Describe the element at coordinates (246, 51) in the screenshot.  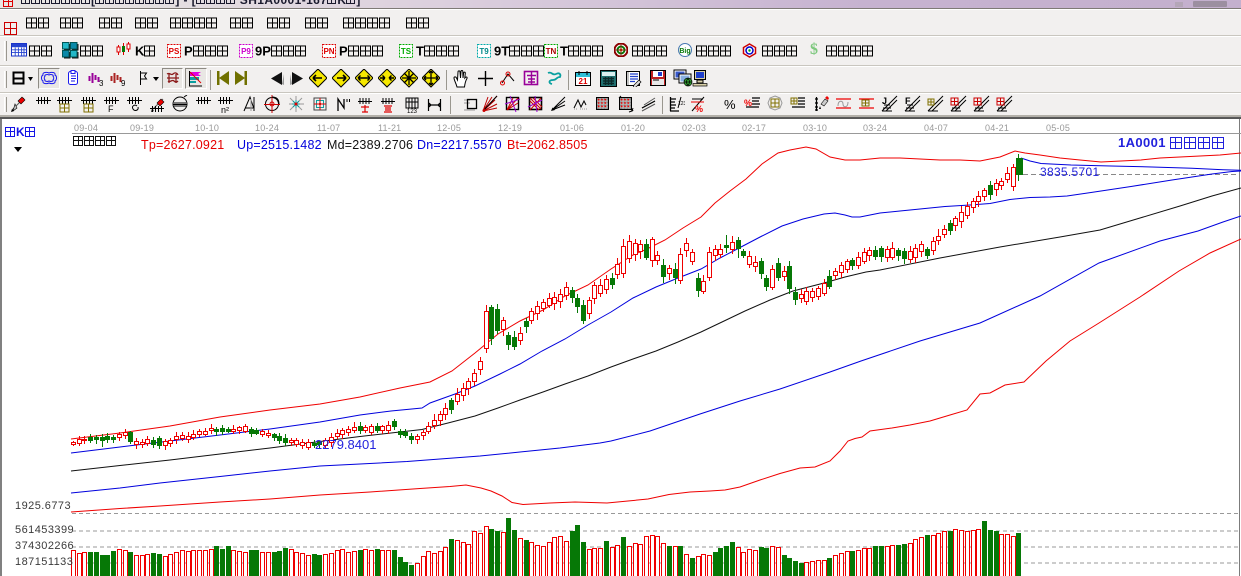
I see `svg-text: P9` at that location.